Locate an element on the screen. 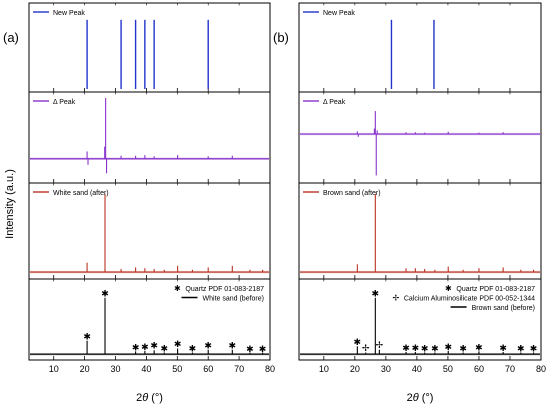 This screenshot has height=411, width=550. y-axis-label: Intensity (a.u.) is located at coordinates (10, 204).